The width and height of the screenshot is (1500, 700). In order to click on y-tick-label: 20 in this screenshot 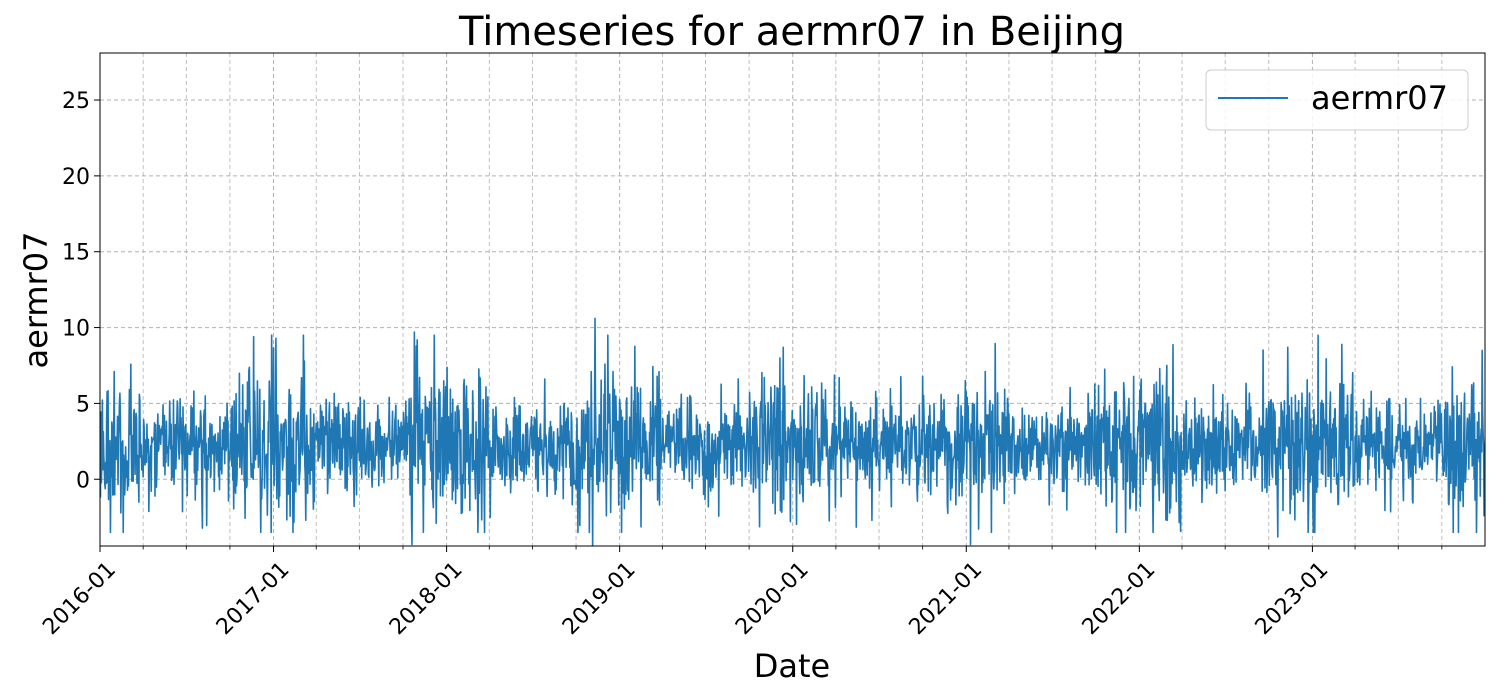, I will do `click(76, 177)`.